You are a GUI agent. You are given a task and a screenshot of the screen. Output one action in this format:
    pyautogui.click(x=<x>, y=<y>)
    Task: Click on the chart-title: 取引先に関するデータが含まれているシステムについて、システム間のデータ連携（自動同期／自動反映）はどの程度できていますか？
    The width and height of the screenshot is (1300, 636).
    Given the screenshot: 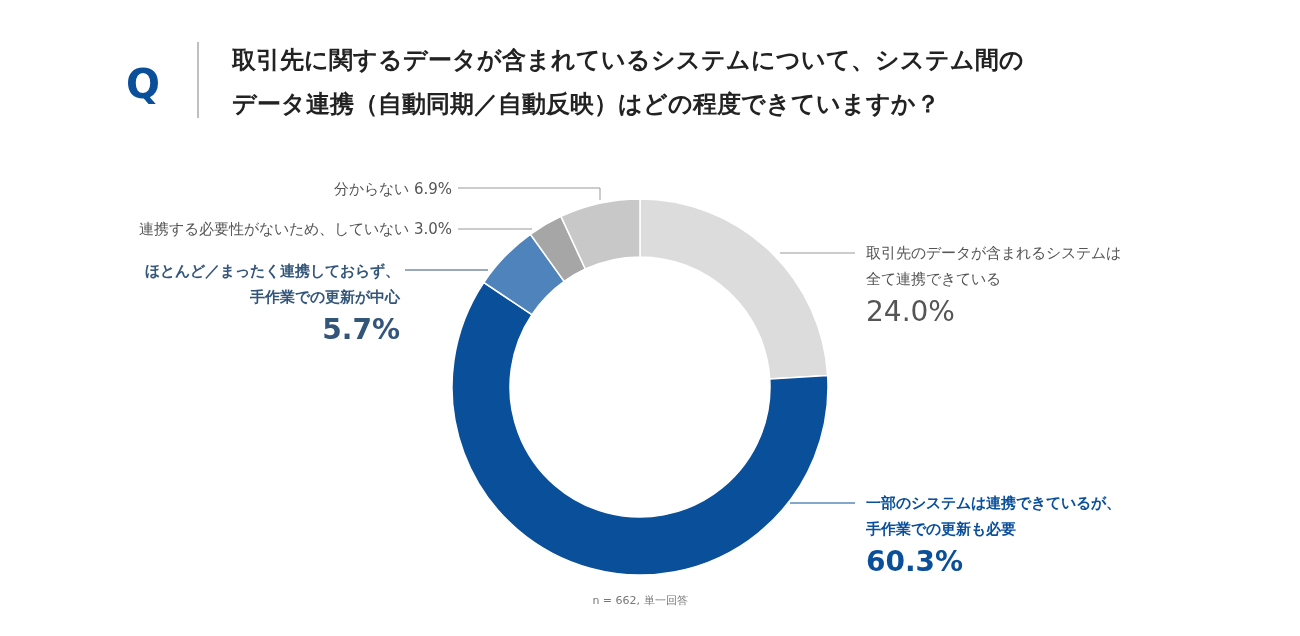 What is the action you would take?
    pyautogui.click(x=628, y=82)
    